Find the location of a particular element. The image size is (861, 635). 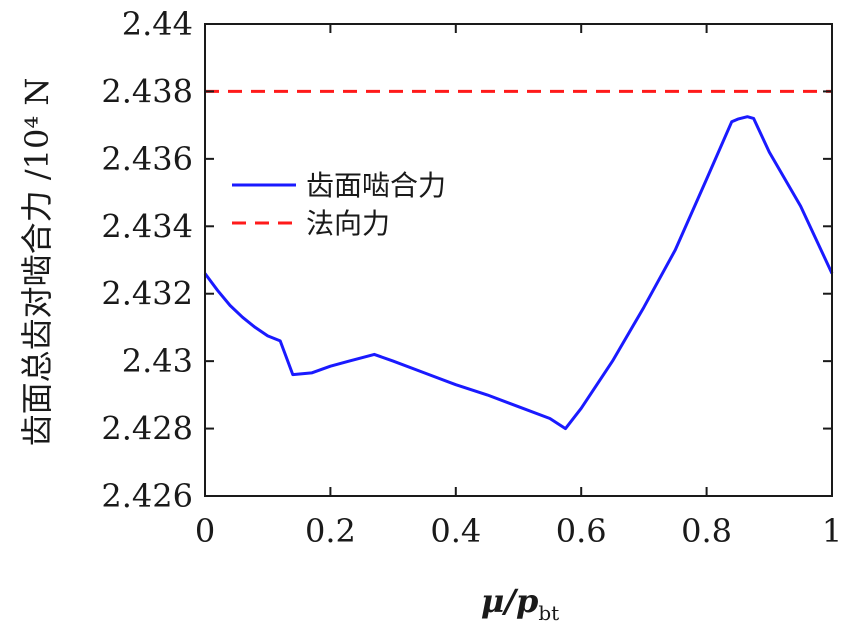

legend-label-0: 齿面啮合力 is located at coordinates (376, 185).